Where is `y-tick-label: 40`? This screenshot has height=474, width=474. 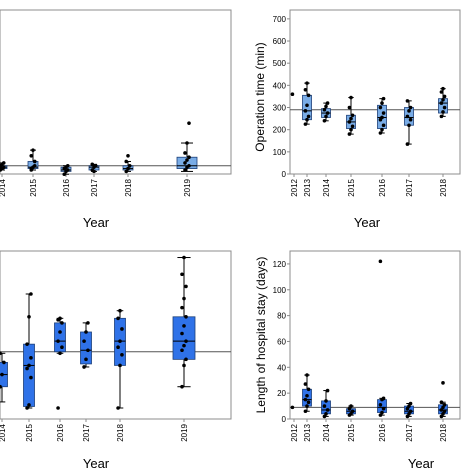
y-tick-label: 40 is located at coordinates (281, 367).